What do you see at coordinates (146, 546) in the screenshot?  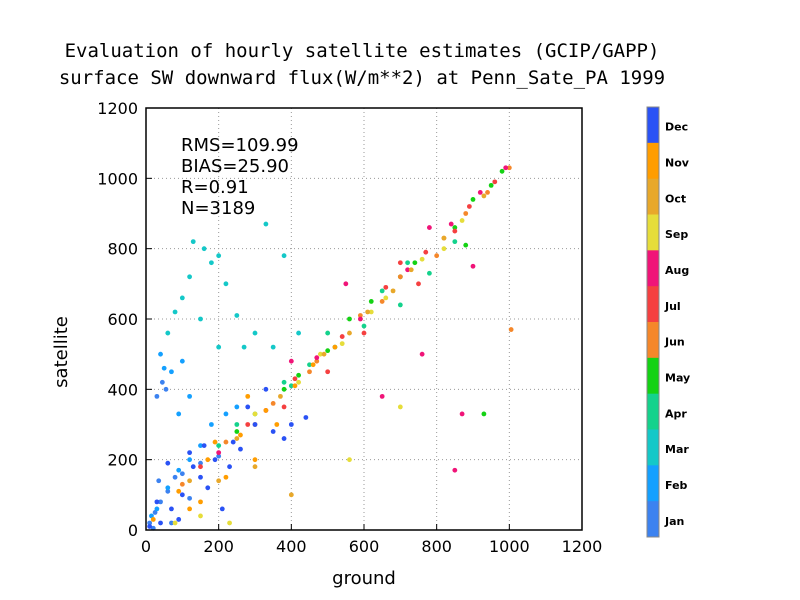 I see `x-tick-label: 0` at bounding box center [146, 546].